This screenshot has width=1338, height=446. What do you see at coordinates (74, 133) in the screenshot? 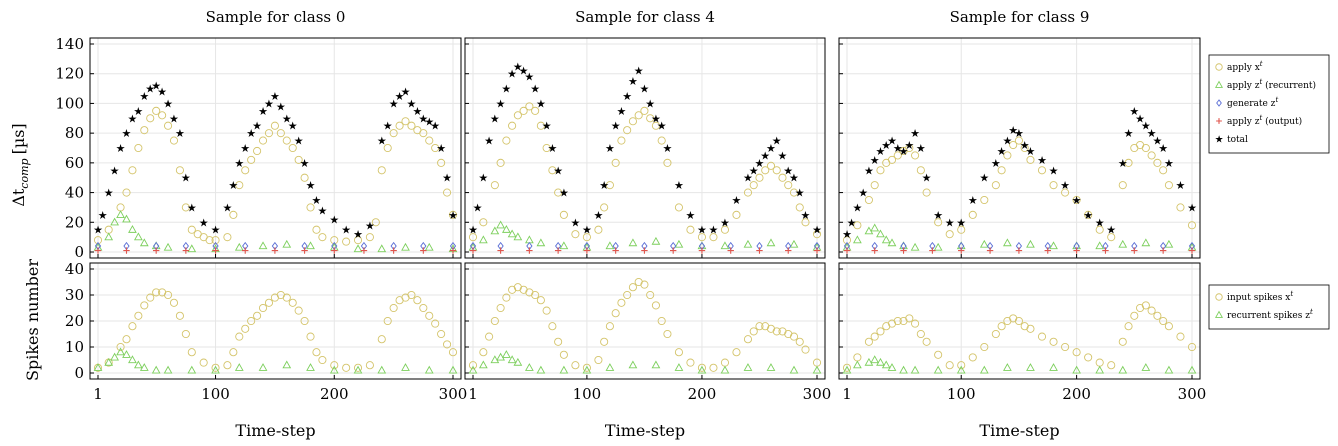
I see `y-tick-label: 80` at bounding box center [74, 133].